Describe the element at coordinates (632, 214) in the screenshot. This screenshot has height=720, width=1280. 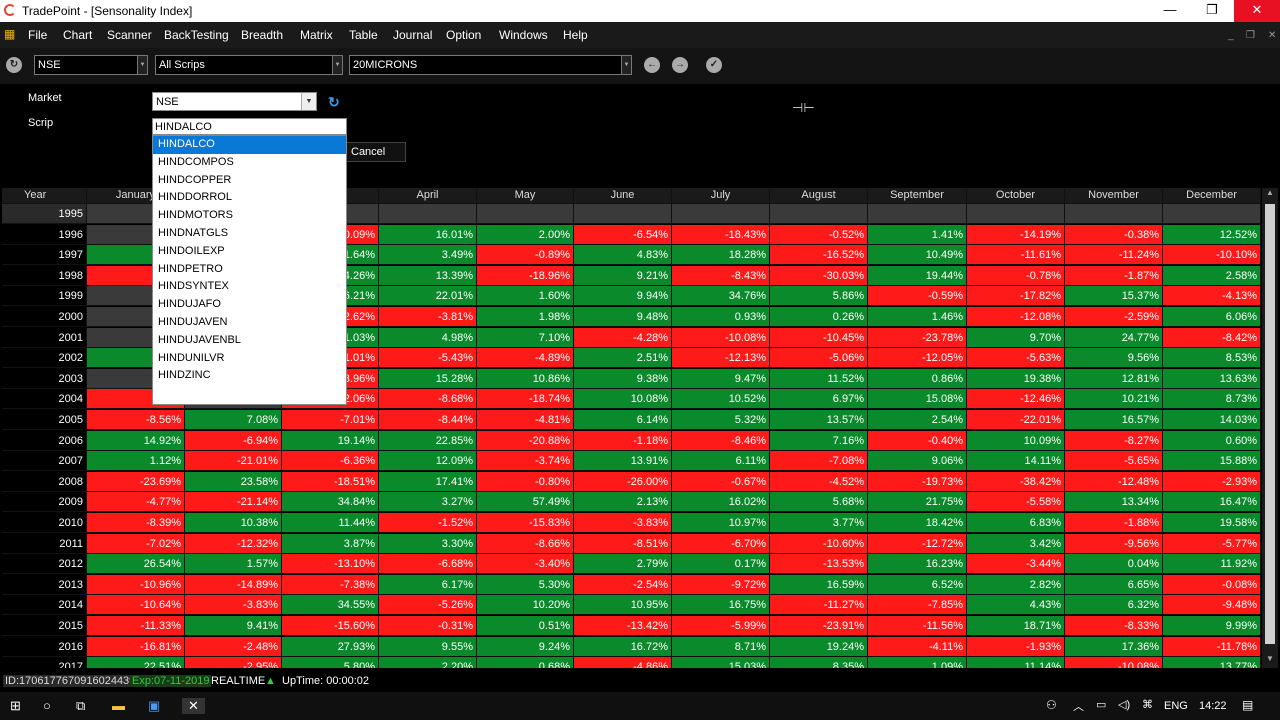
I see `table-row: 1995` at that location.